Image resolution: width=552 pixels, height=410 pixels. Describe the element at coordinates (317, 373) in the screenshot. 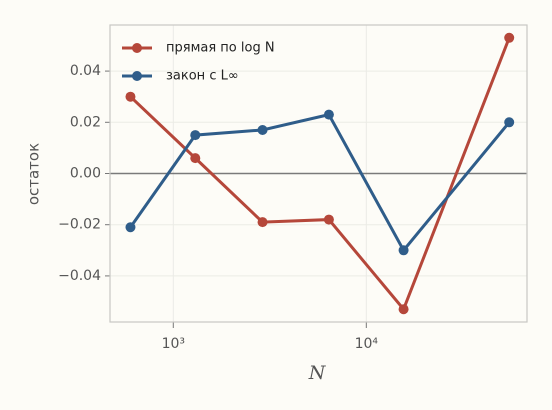

I see `x-axis-label: N` at that location.